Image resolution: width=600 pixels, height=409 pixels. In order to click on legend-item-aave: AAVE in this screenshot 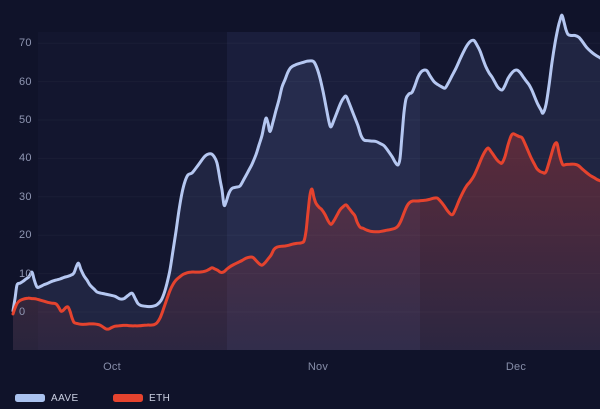, I will do `click(47, 398)`.